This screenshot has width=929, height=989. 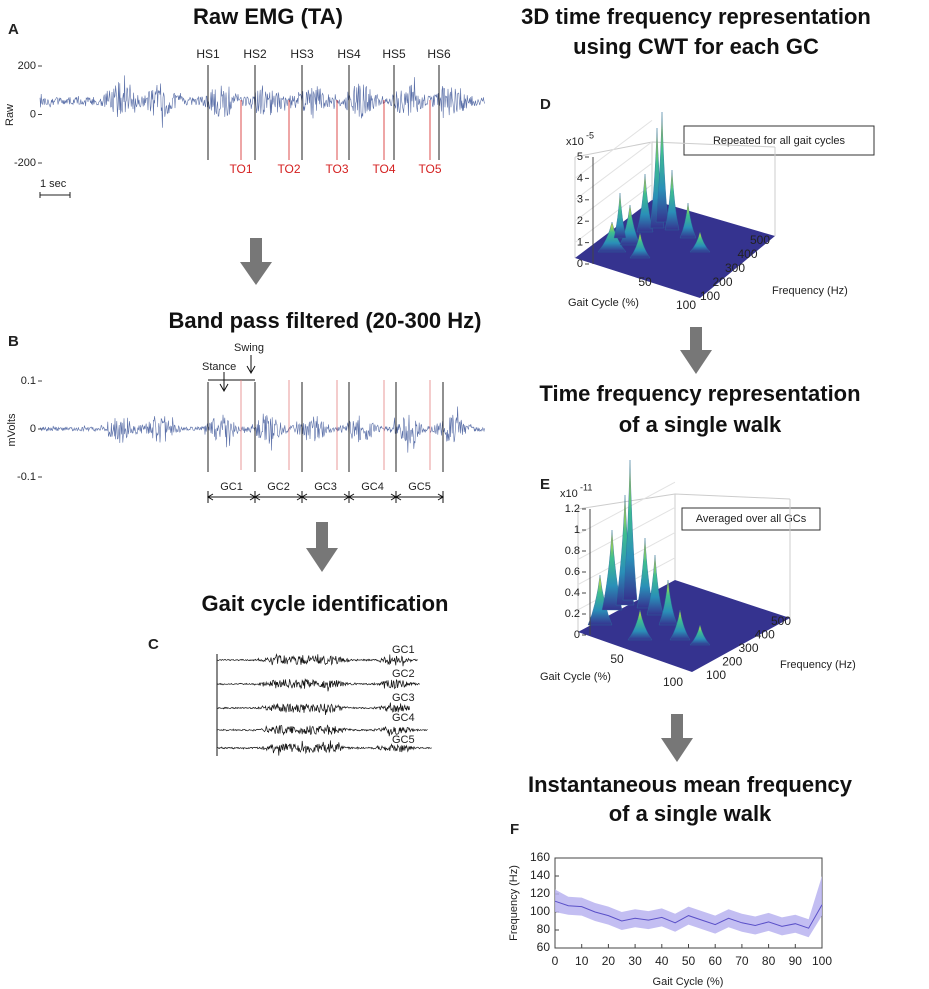 What do you see at coordinates (26, 477) in the screenshot?
I see `y-tick-label: -0.1` at bounding box center [26, 477].